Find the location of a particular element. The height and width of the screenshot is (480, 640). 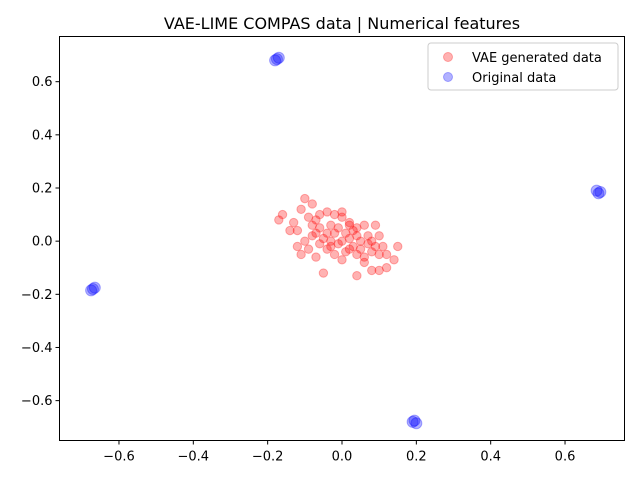

y-tick-label-3: 0.0 is located at coordinates (42, 242).